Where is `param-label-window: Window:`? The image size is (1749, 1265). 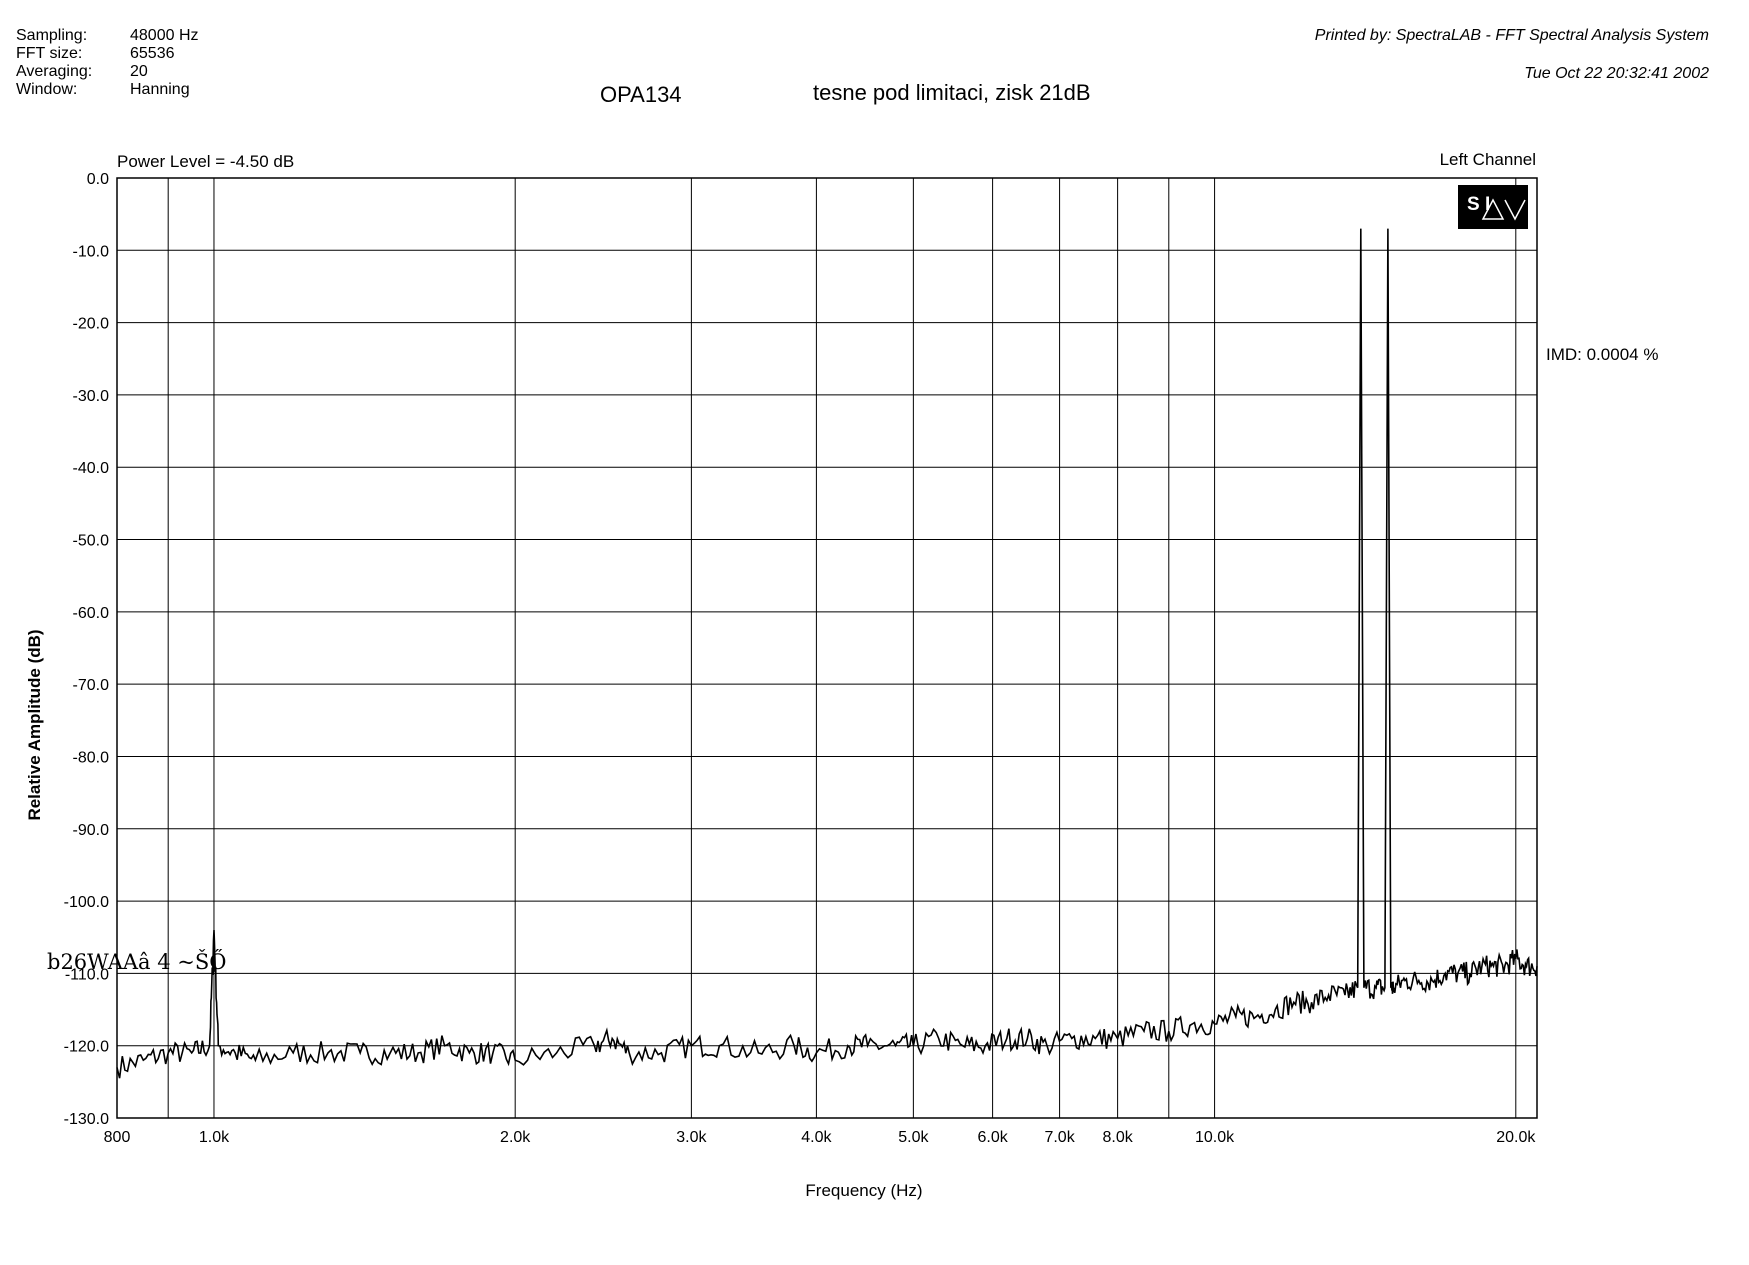 param-label-window: Window: is located at coordinates (47, 89).